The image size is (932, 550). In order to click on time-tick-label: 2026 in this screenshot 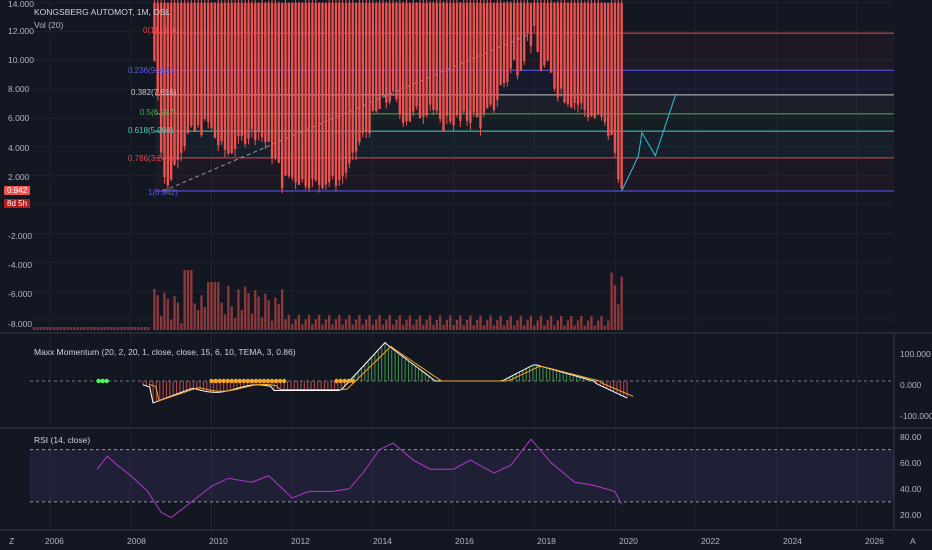, I will do `click(874, 541)`.